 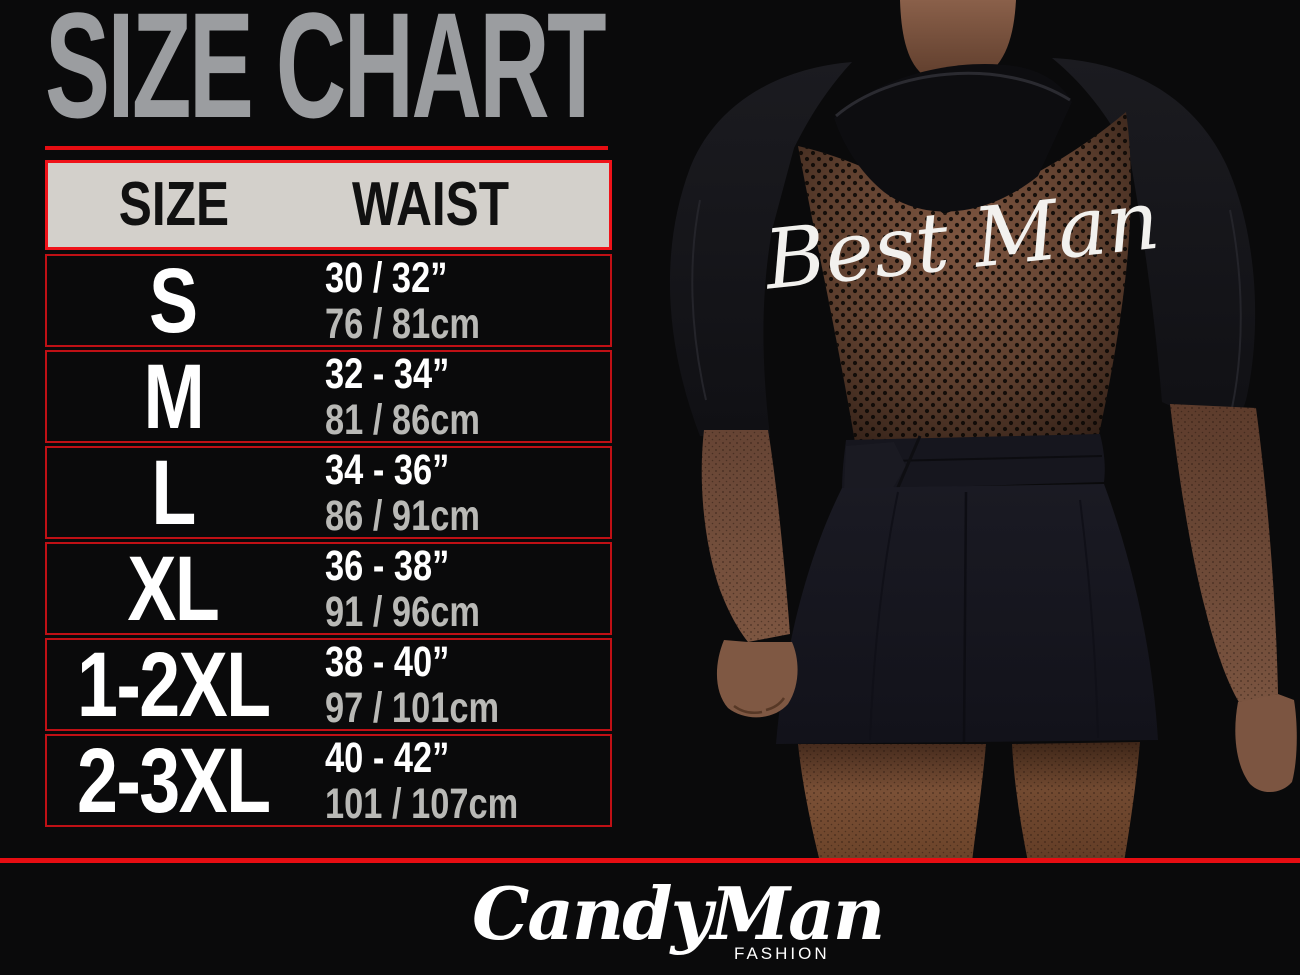 I want to click on waist-cell: 40 - 42” 101 / 107cm, so click(x=454, y=780).